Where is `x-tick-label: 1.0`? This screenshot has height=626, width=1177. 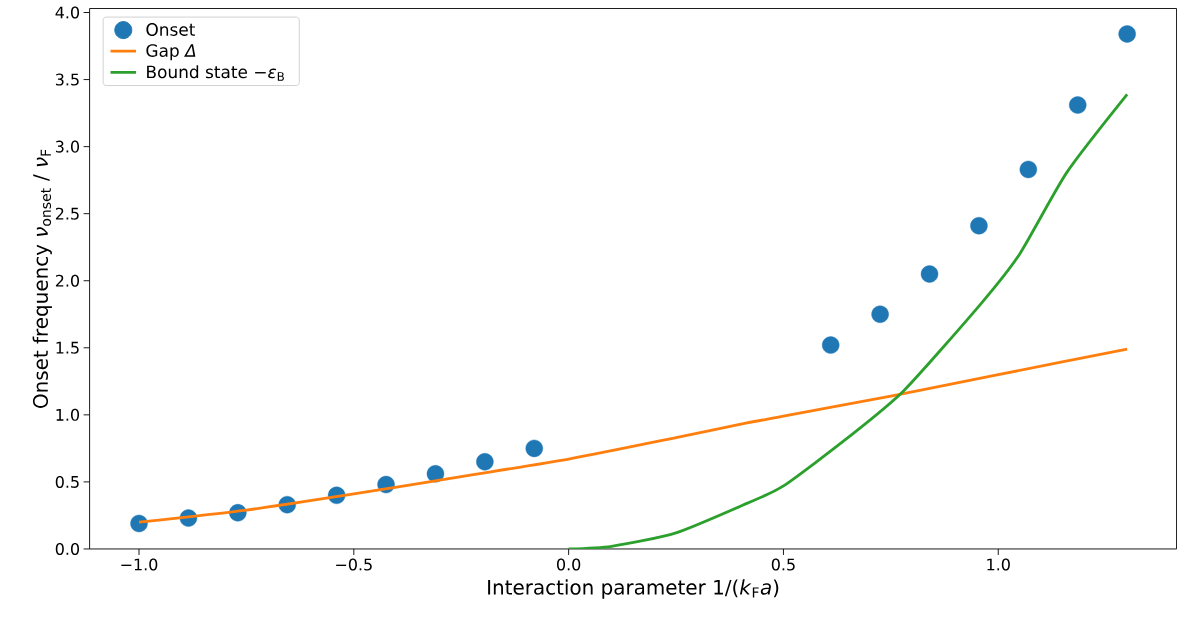
x-tick-label: 1.0 is located at coordinates (998, 564).